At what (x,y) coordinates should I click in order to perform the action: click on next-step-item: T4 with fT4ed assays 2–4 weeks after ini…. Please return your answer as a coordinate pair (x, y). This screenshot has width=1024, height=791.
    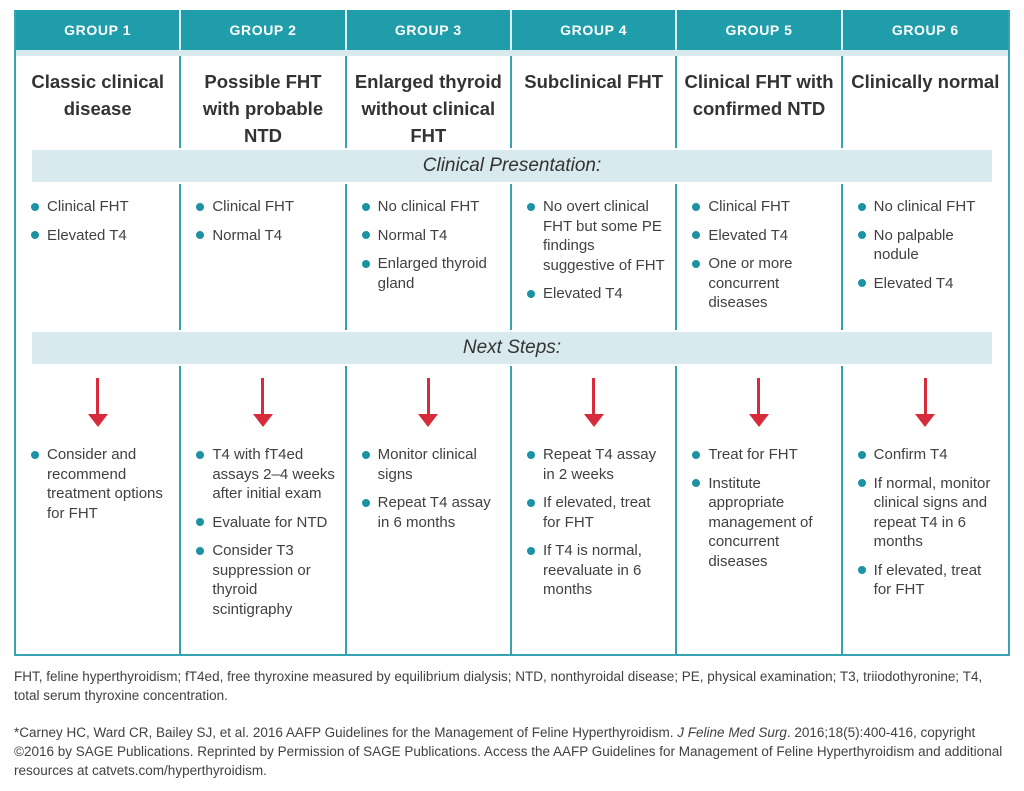
    Looking at the image, I should click on (266, 474).